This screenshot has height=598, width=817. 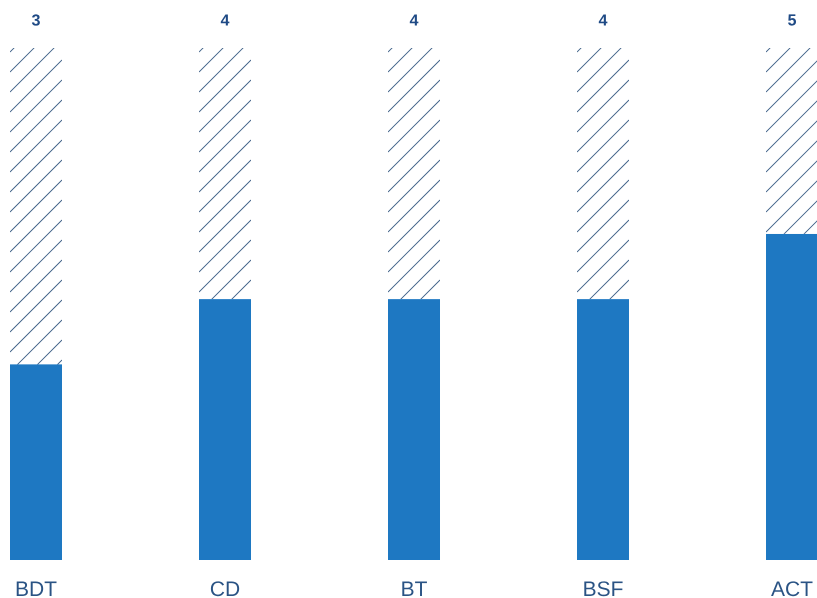 I want to click on data-label: 3, so click(x=36, y=20).